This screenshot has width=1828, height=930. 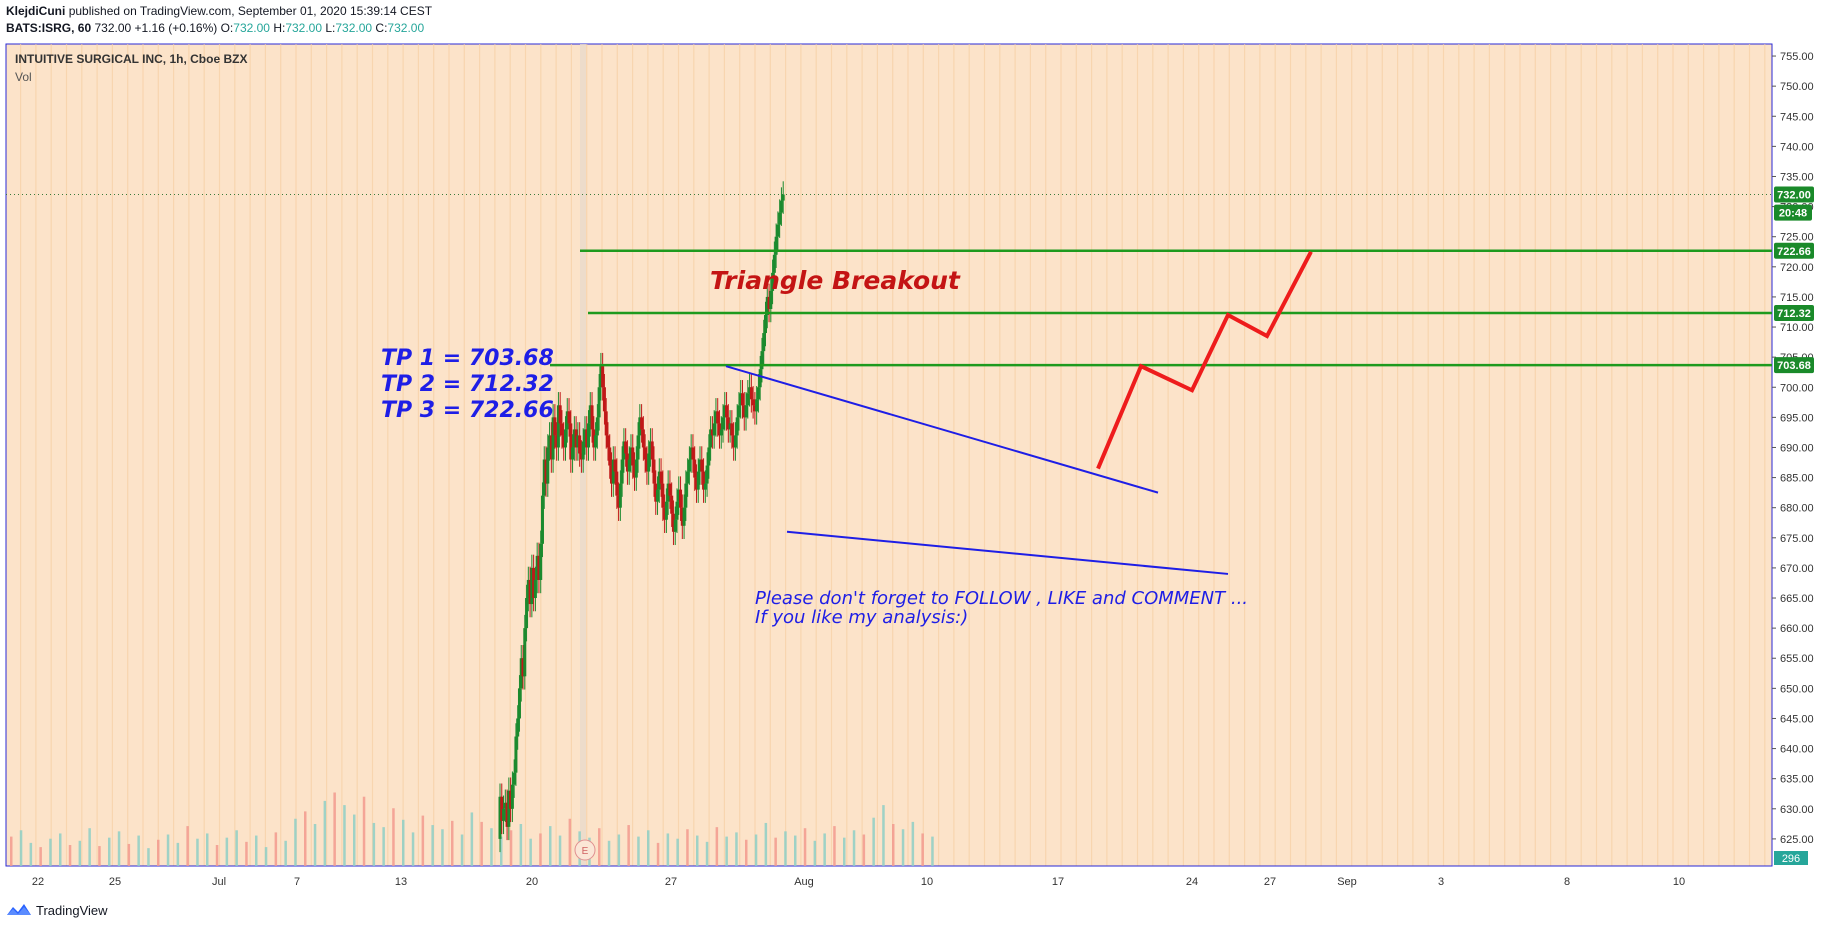 What do you see at coordinates (1797, 539) in the screenshot?
I see `y-tick-label: 675.00` at bounding box center [1797, 539].